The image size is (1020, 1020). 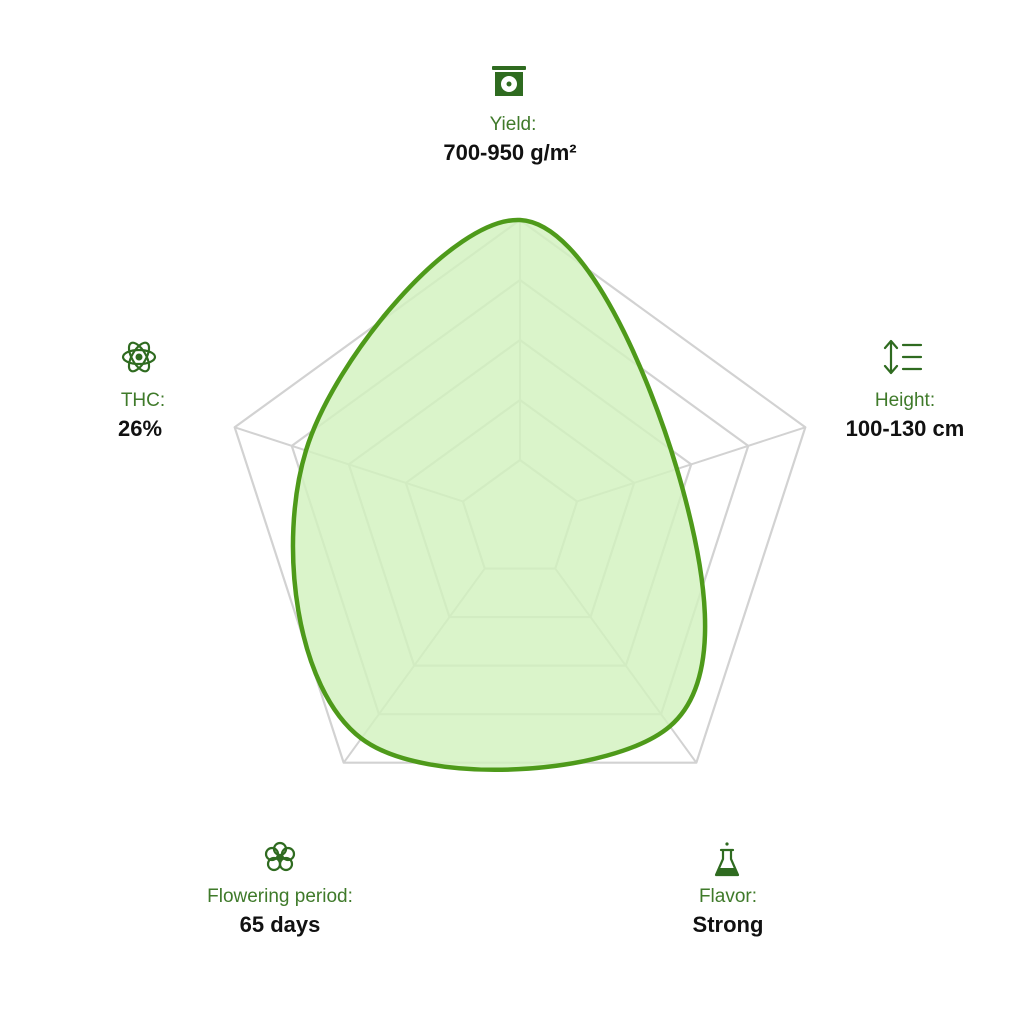 I want to click on axis-value: 65 days, so click(x=280, y=924).